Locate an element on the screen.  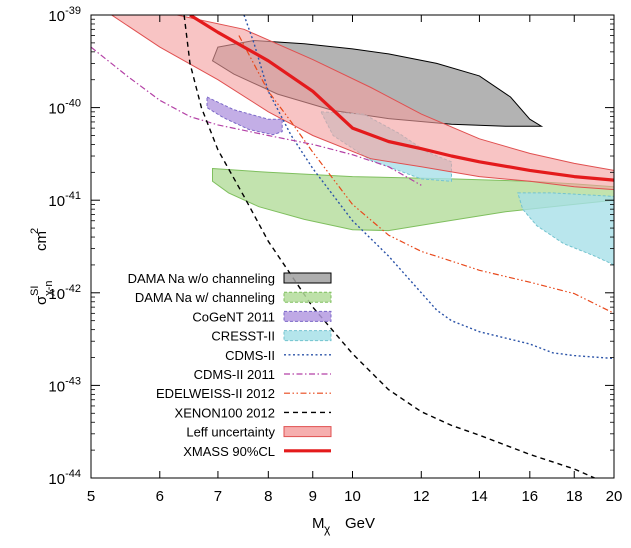
y-tick-label: 10-40 is located at coordinates (64, 108).